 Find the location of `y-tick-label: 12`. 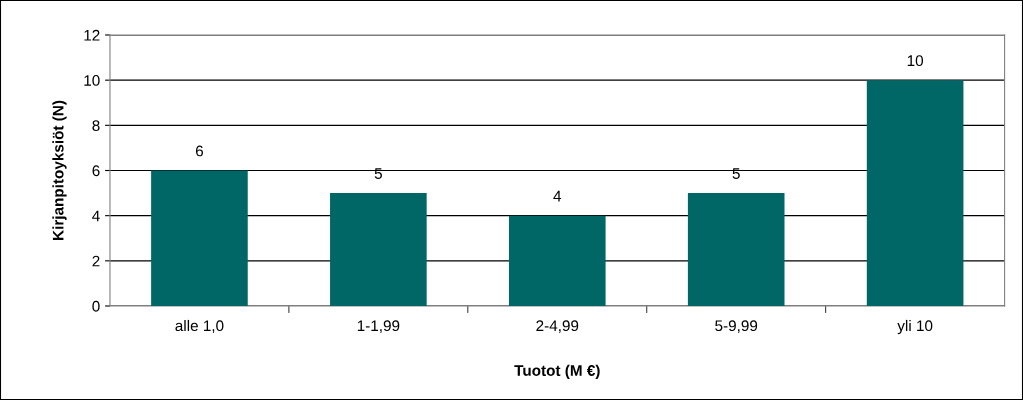

y-tick-label: 12 is located at coordinates (92, 35).